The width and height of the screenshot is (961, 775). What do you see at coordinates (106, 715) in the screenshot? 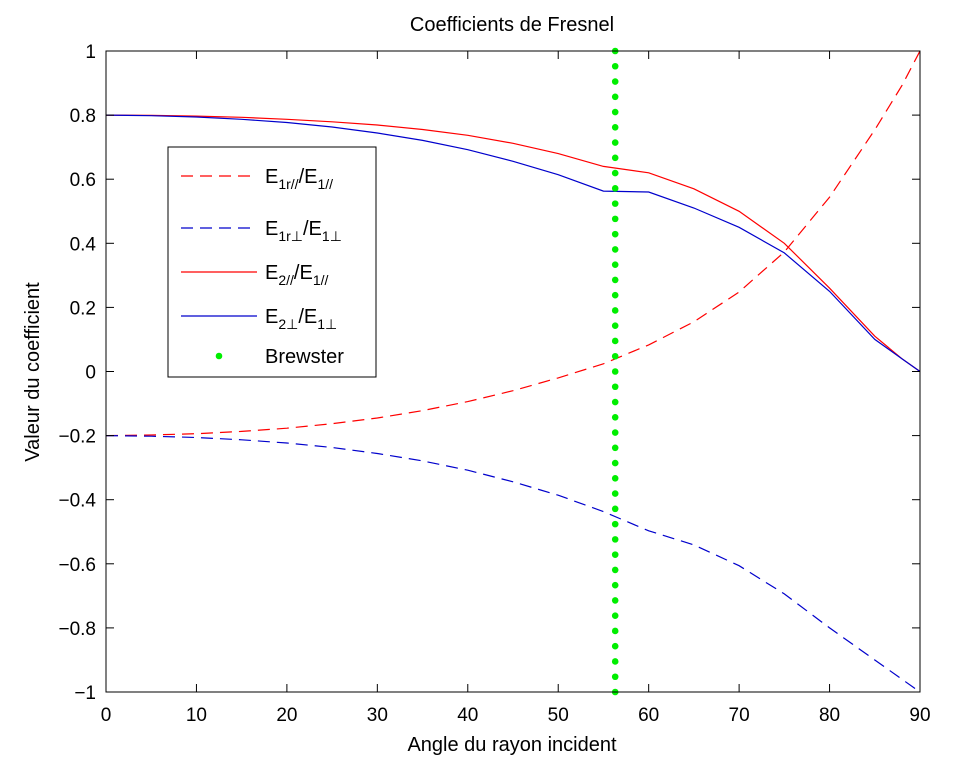
I see `x-tick-label: 0` at bounding box center [106, 715].